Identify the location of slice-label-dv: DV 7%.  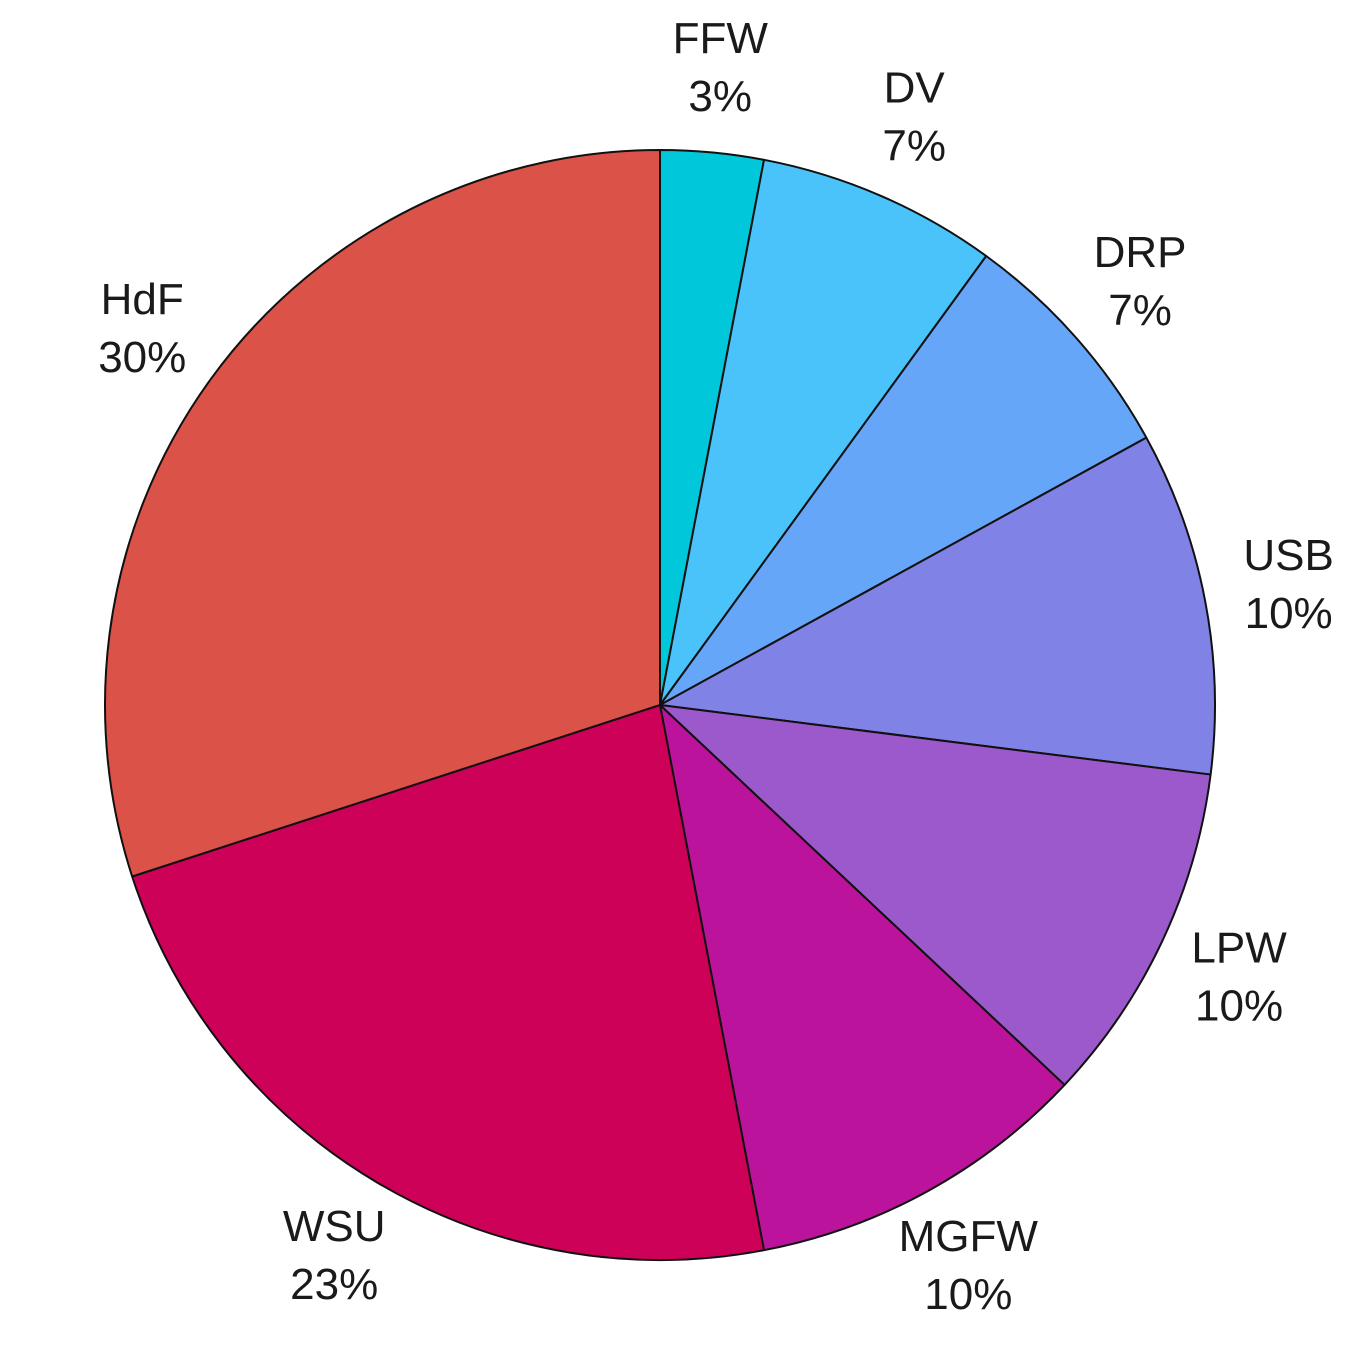
(914, 117).